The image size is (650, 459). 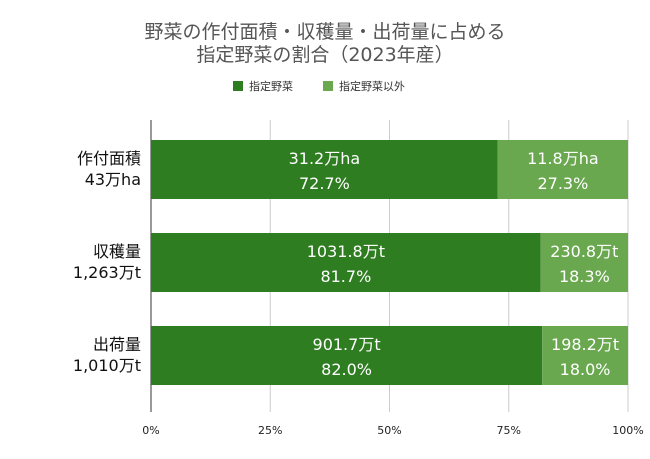 What do you see at coordinates (346, 369) in the screenshot?
I see `bar-percent-label-1-3: 82.0%` at bounding box center [346, 369].